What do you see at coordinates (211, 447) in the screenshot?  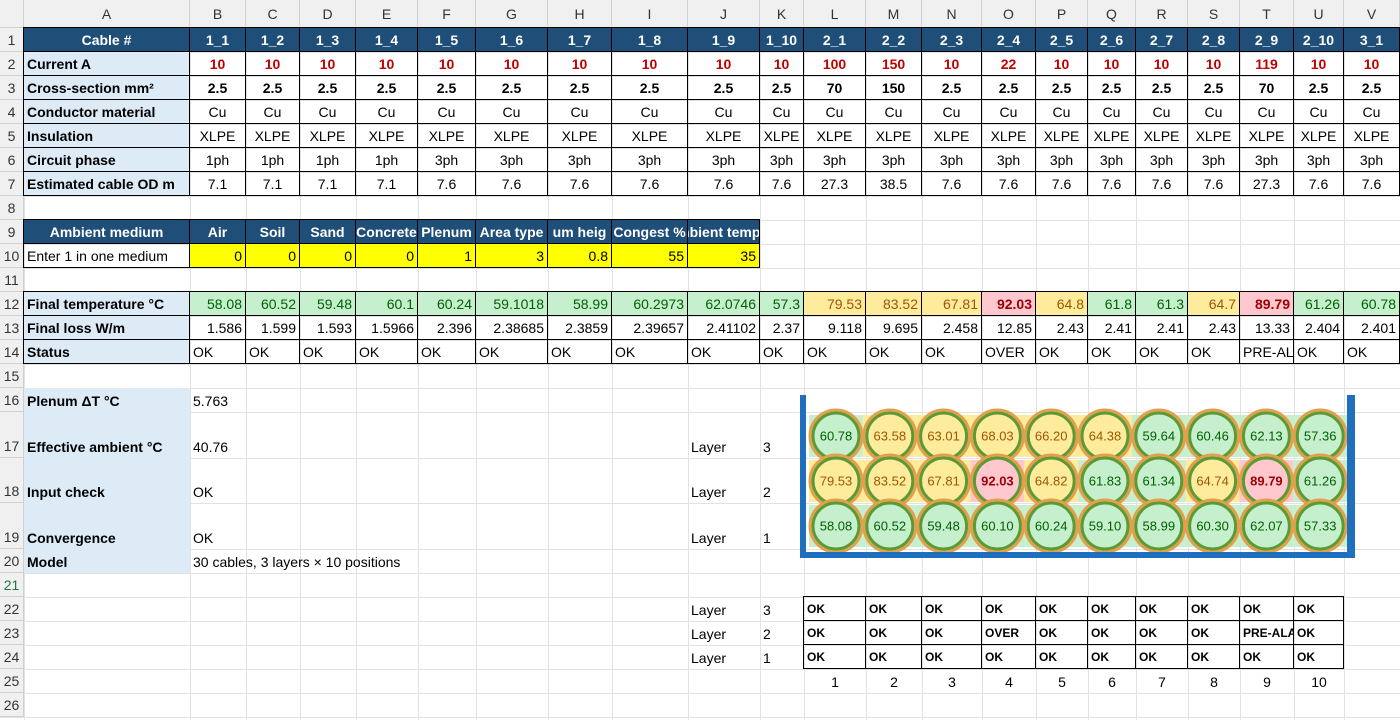 I see `cell: 40.76` at bounding box center [211, 447].